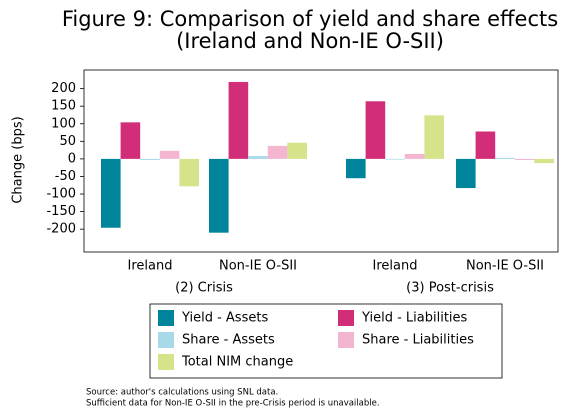 This screenshot has height=409, width=564. What do you see at coordinates (65, 176) in the screenshot?
I see `y-tick-label: -50` at bounding box center [65, 176].